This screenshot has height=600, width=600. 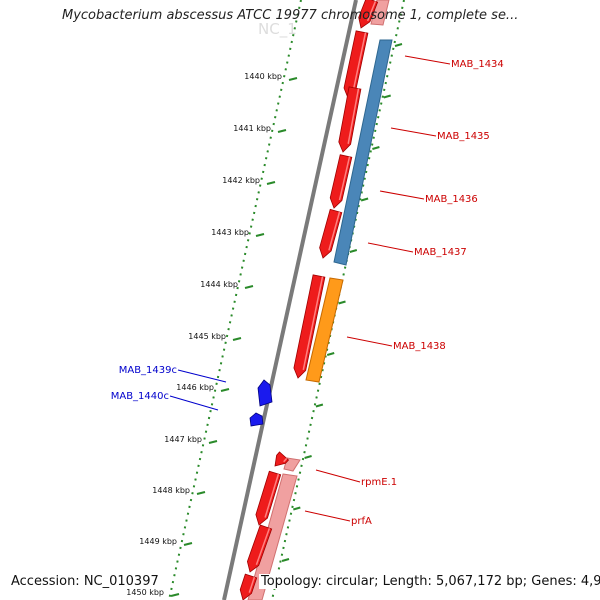 I want to click on ruler-tick-label: 1445 kbp, so click(x=207, y=336).